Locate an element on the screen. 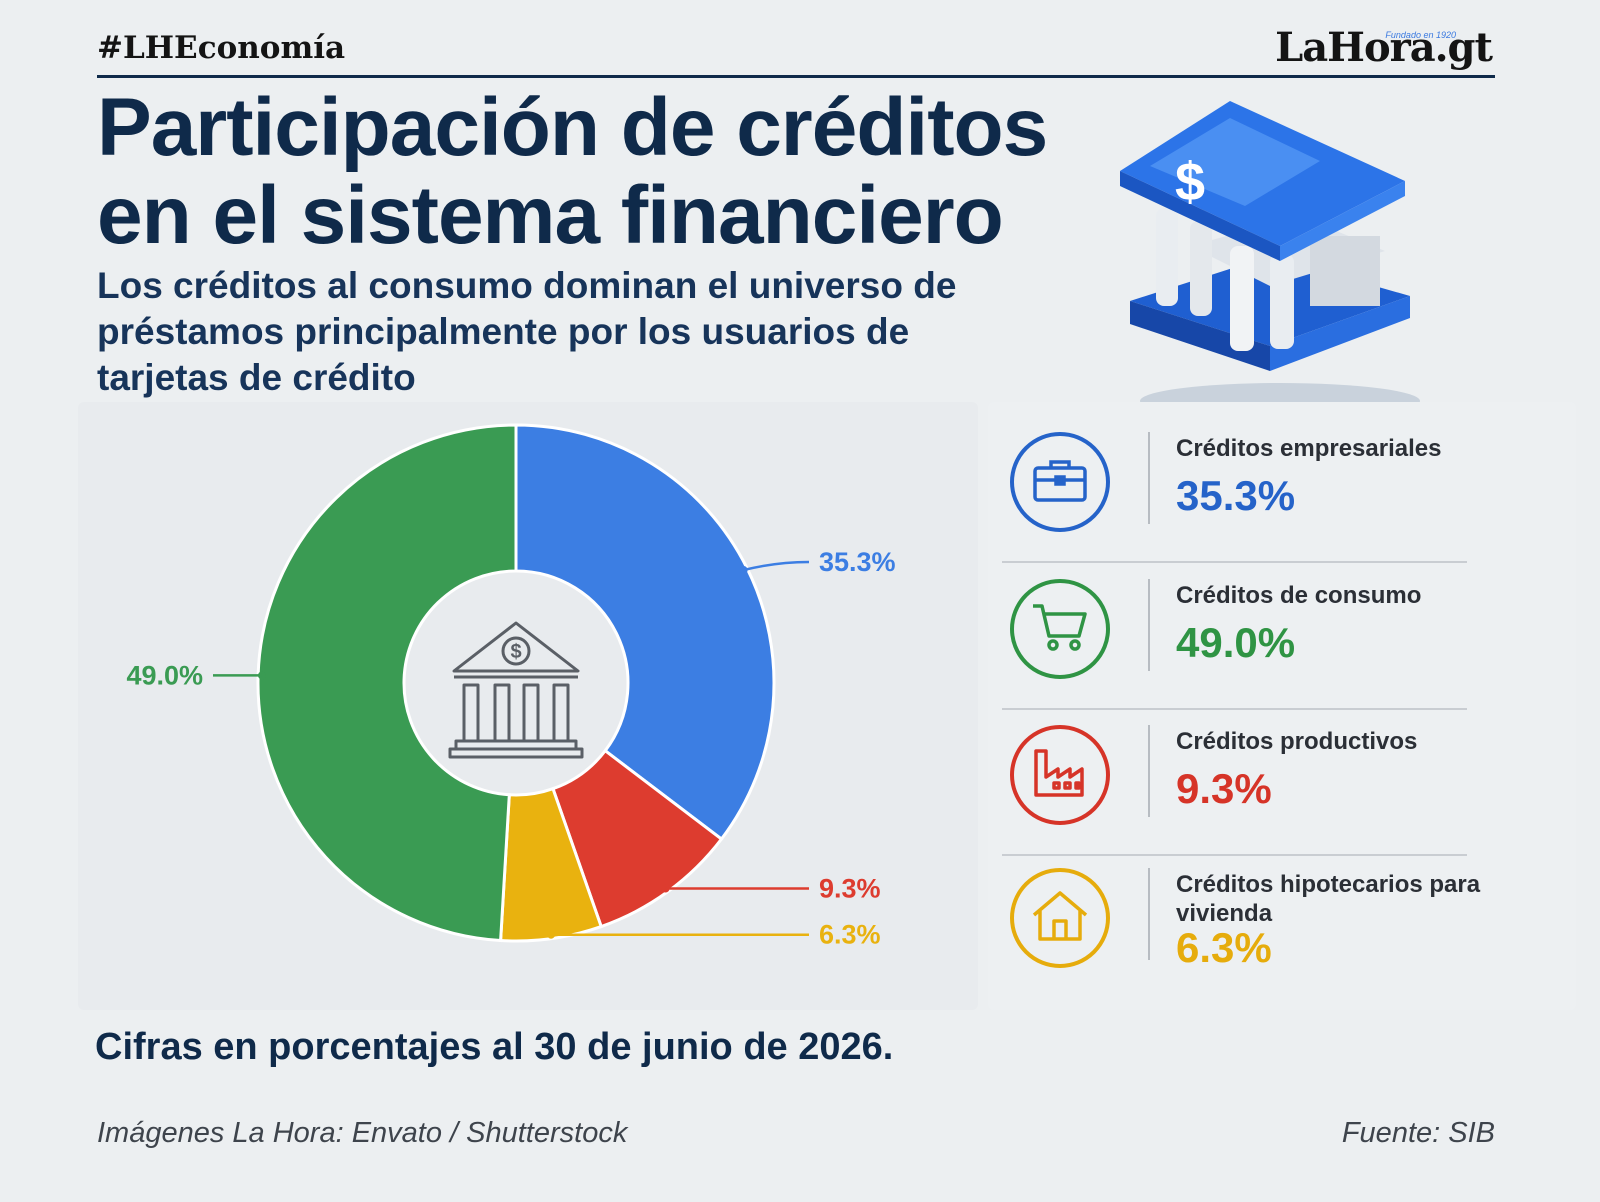 The width and height of the screenshot is (1600, 1202). bank-illustration-icon: $ is located at coordinates (1270, 260).